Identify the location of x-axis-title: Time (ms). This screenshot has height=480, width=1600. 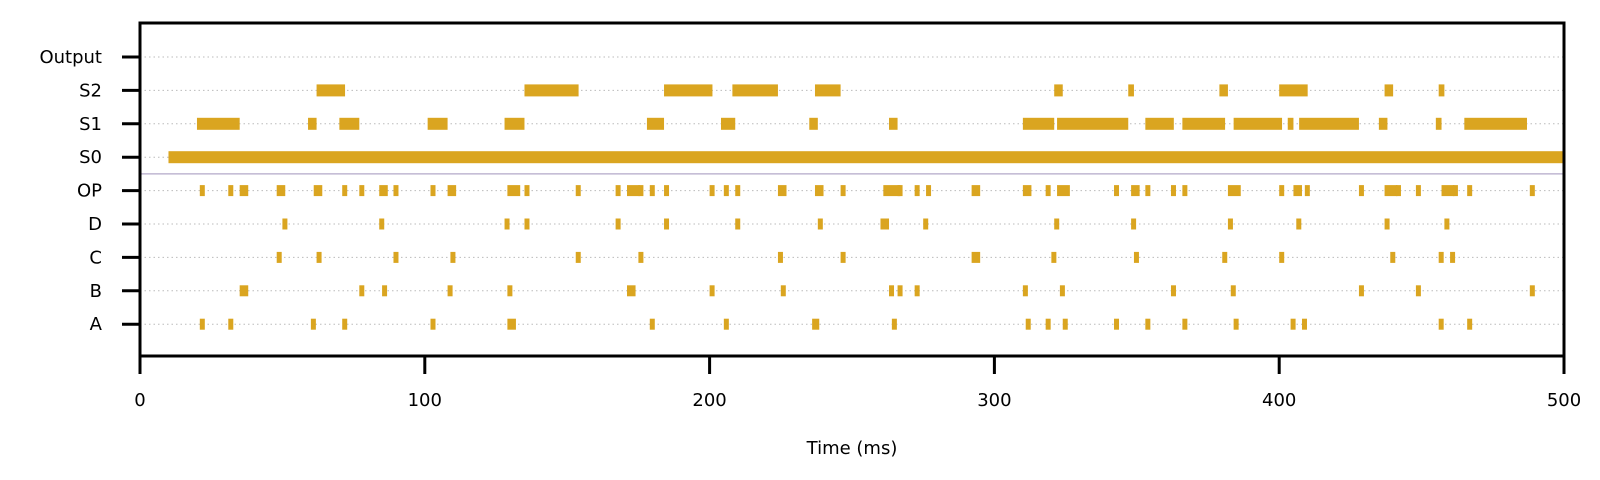
(852, 448).